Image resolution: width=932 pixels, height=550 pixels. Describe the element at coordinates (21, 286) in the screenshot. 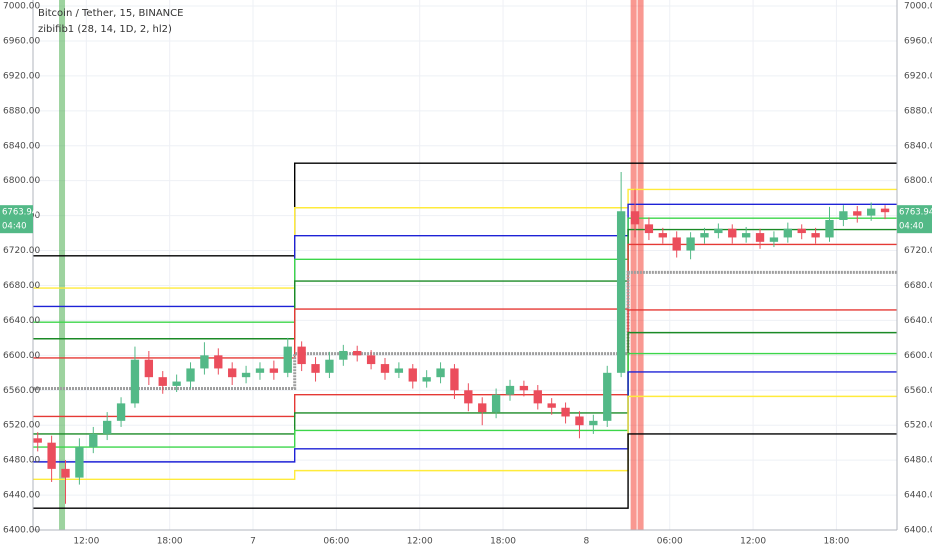

I see `y-tick-label: 6680.00` at that location.